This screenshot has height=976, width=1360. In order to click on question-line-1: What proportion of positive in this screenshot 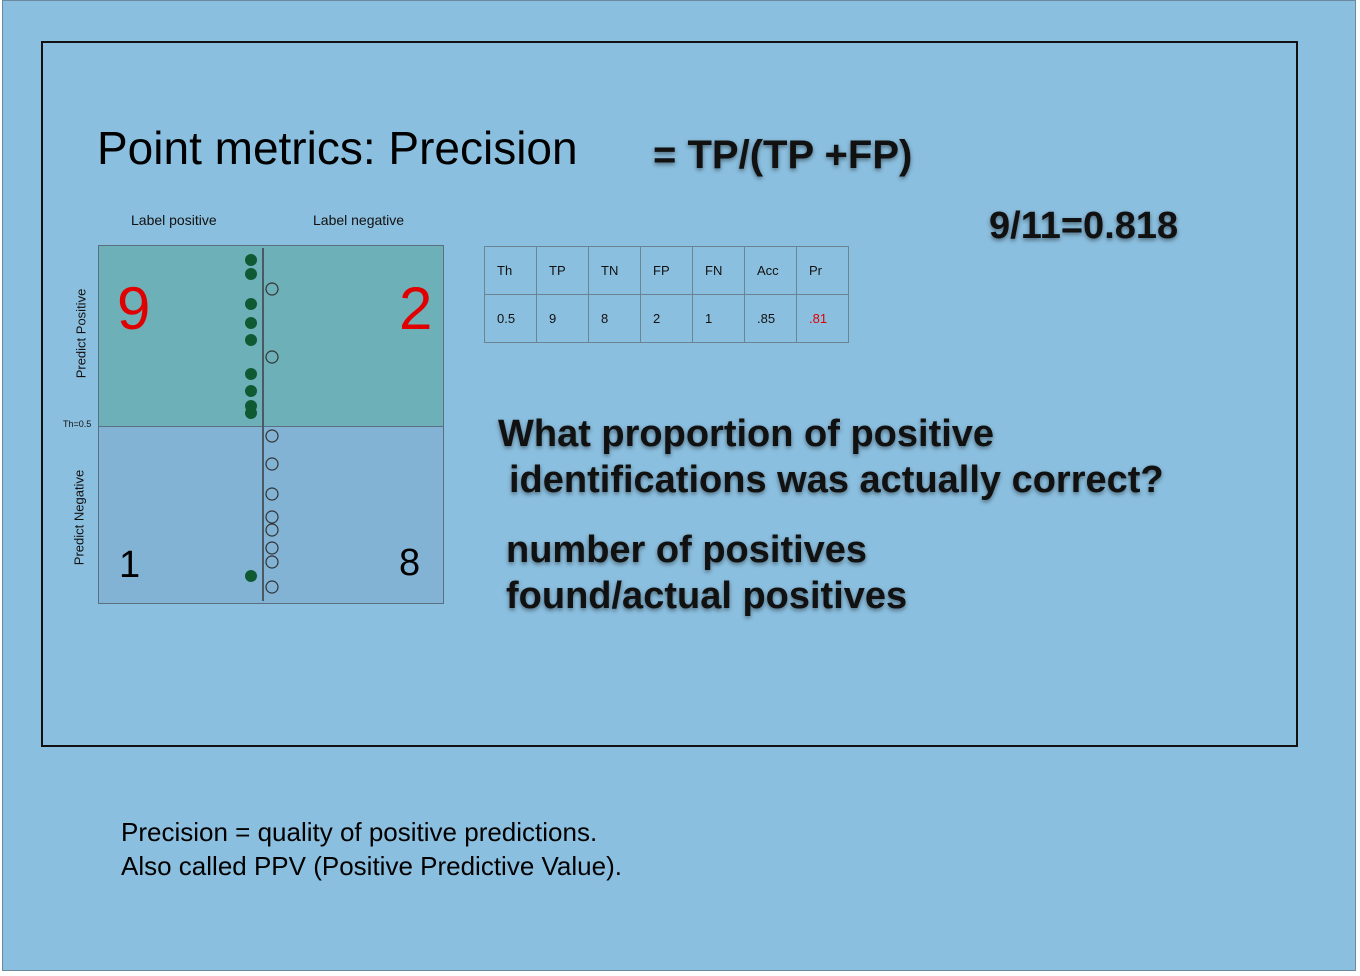, I will do `click(746, 434)`.